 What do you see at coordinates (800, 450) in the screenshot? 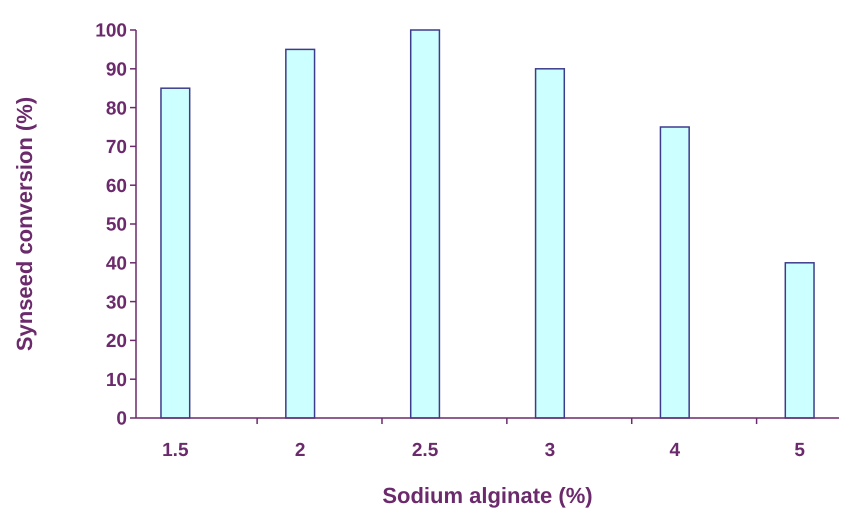
I see `x-tick-label: 5` at bounding box center [800, 450].